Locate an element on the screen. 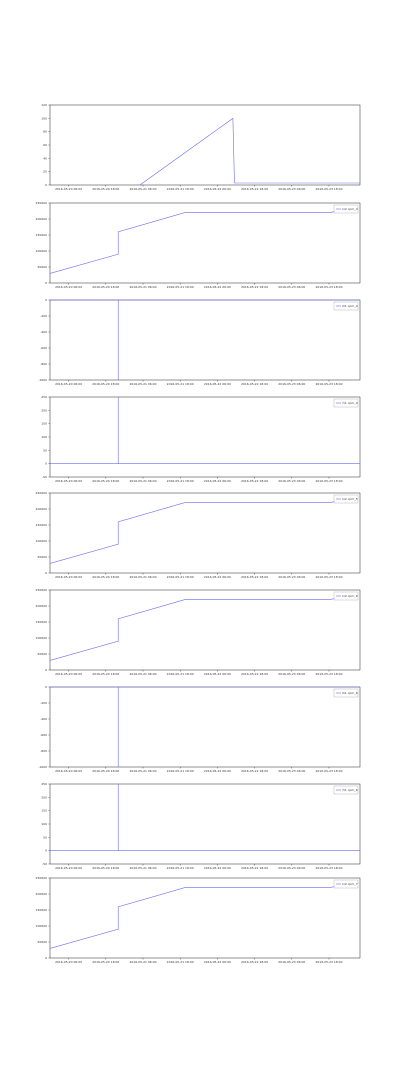 The height and width of the screenshot is (1067, 400). legend-label: 1/2 cpm_4 is located at coordinates (350, 209).